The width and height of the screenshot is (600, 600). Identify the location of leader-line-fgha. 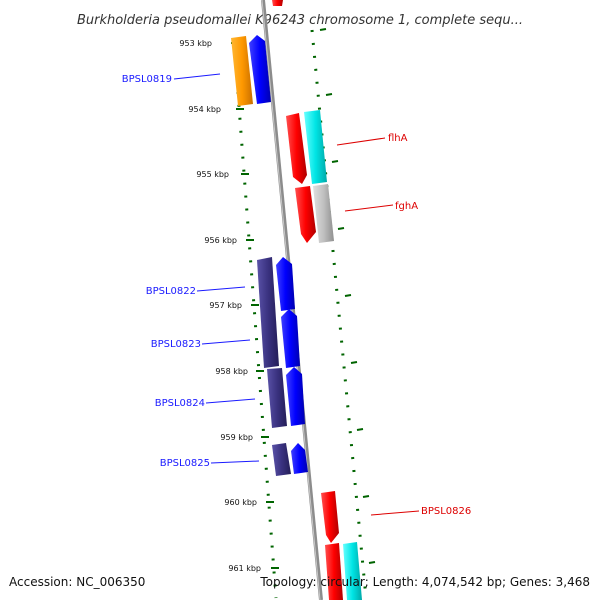
(369, 208).